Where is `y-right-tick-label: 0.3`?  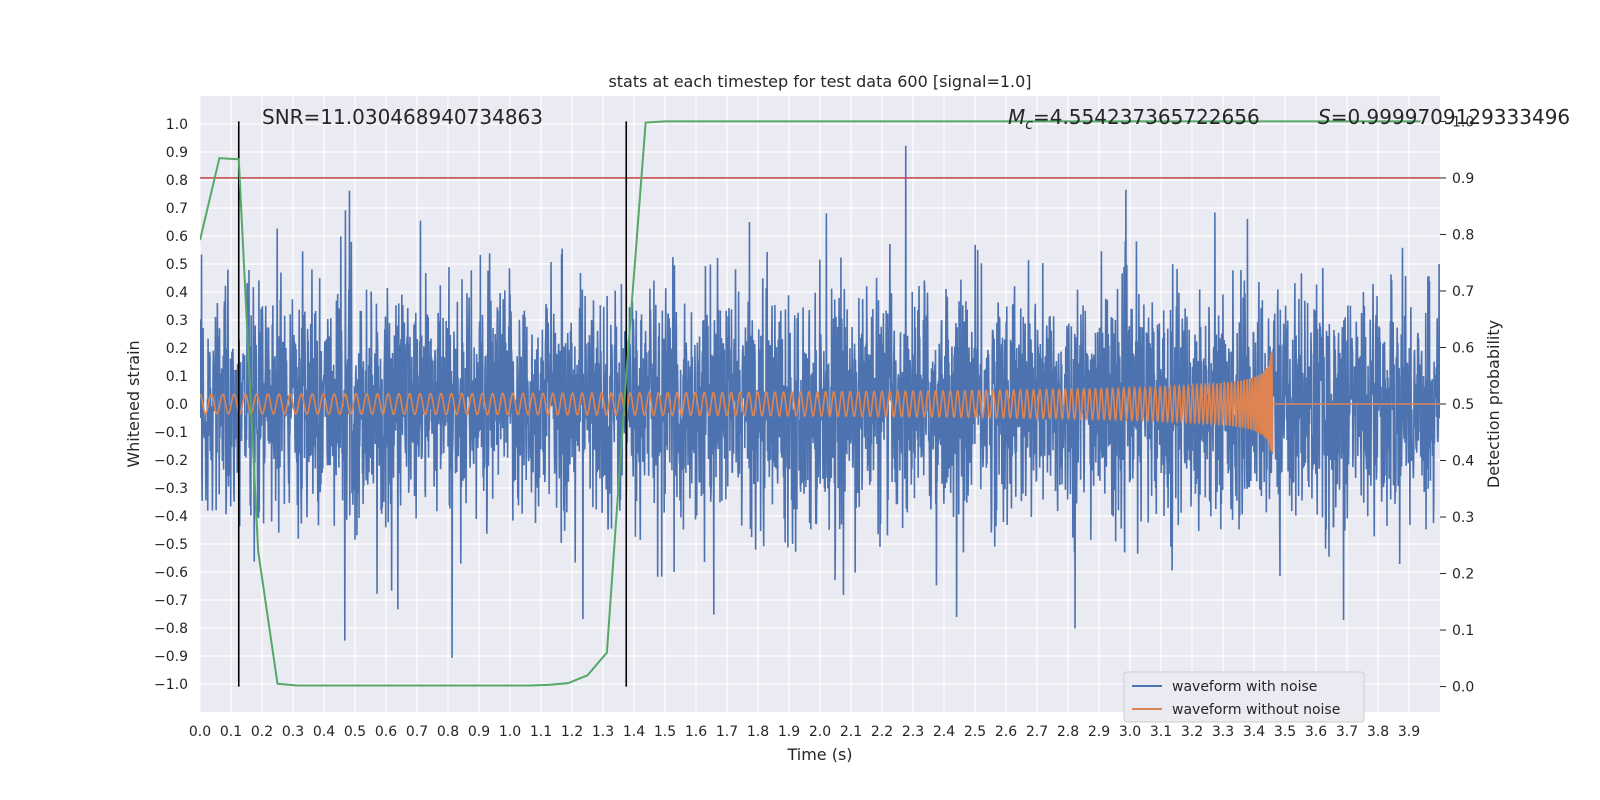 y-right-tick-label: 0.3 is located at coordinates (1463, 518).